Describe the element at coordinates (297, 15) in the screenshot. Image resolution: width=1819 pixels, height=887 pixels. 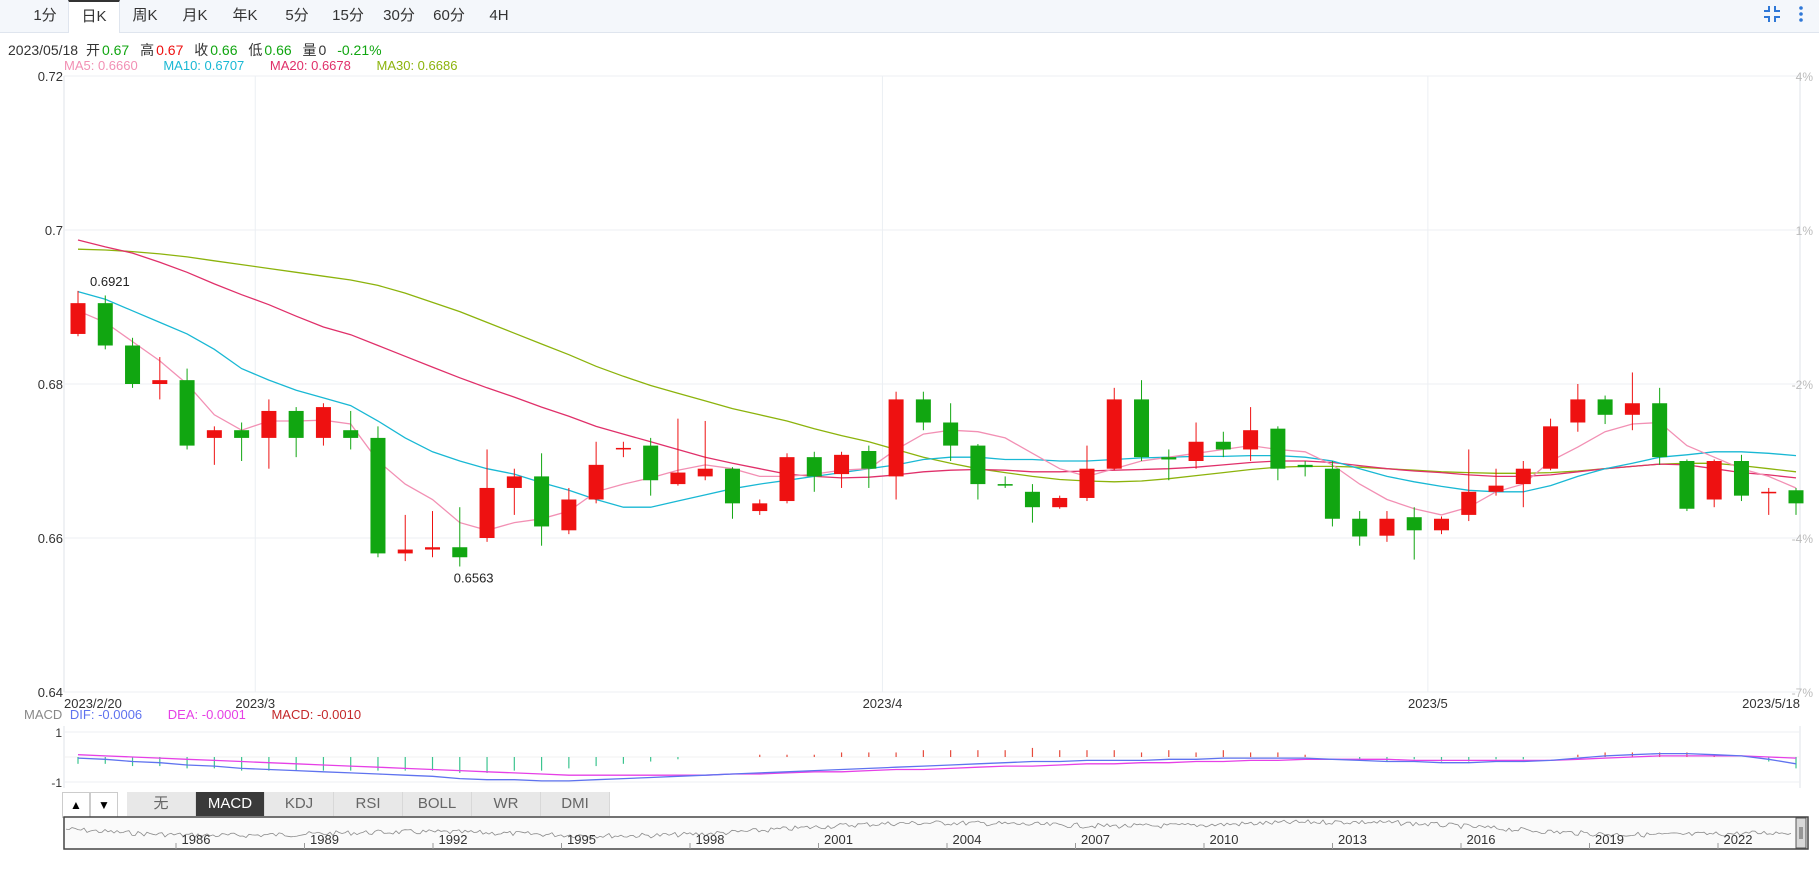
I see `tab-5min: 5分` at that location.